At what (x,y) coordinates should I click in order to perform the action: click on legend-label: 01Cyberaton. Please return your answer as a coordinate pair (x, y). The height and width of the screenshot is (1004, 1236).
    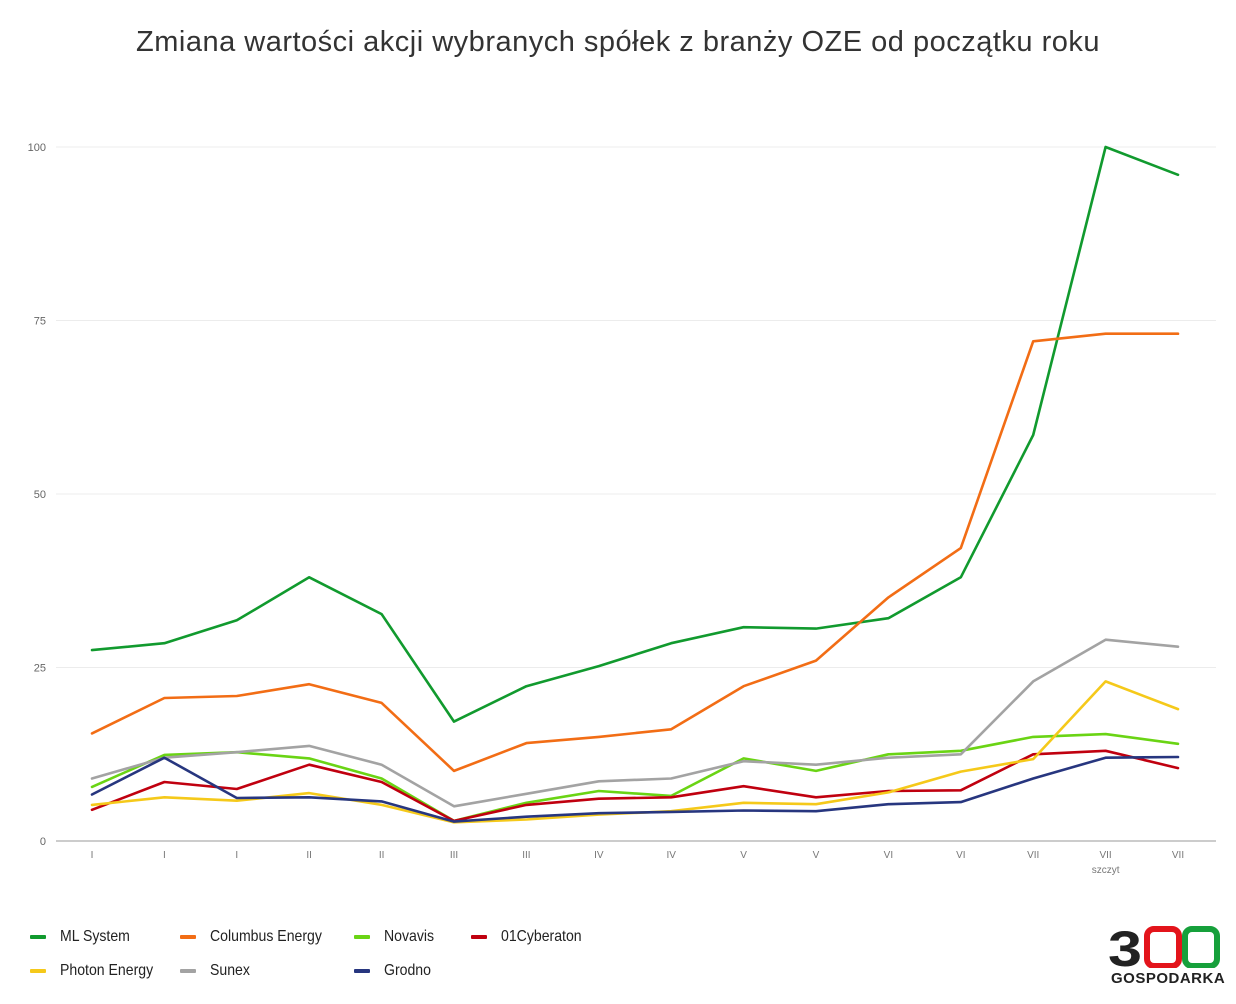
    Looking at the image, I should click on (541, 936).